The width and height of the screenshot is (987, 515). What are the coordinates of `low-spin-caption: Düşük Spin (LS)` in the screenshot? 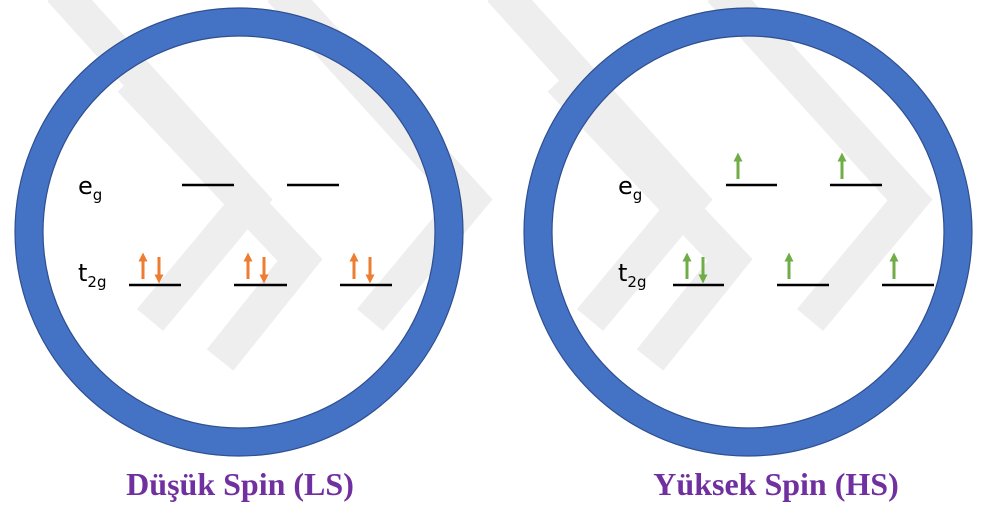 It's located at (240, 484).